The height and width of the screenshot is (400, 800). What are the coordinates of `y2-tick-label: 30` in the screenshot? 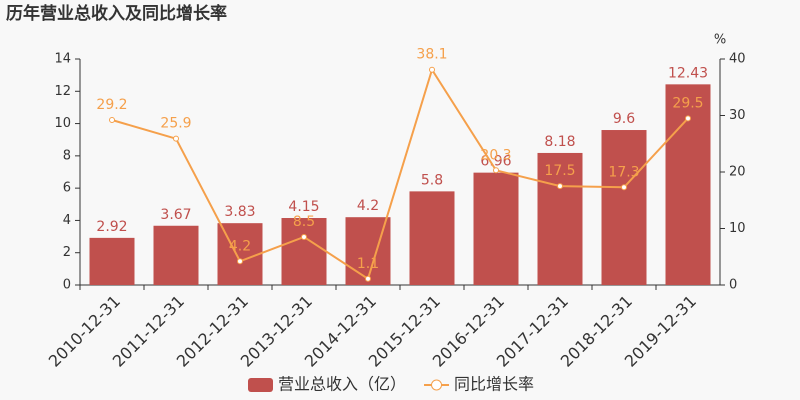 It's located at (737, 115).